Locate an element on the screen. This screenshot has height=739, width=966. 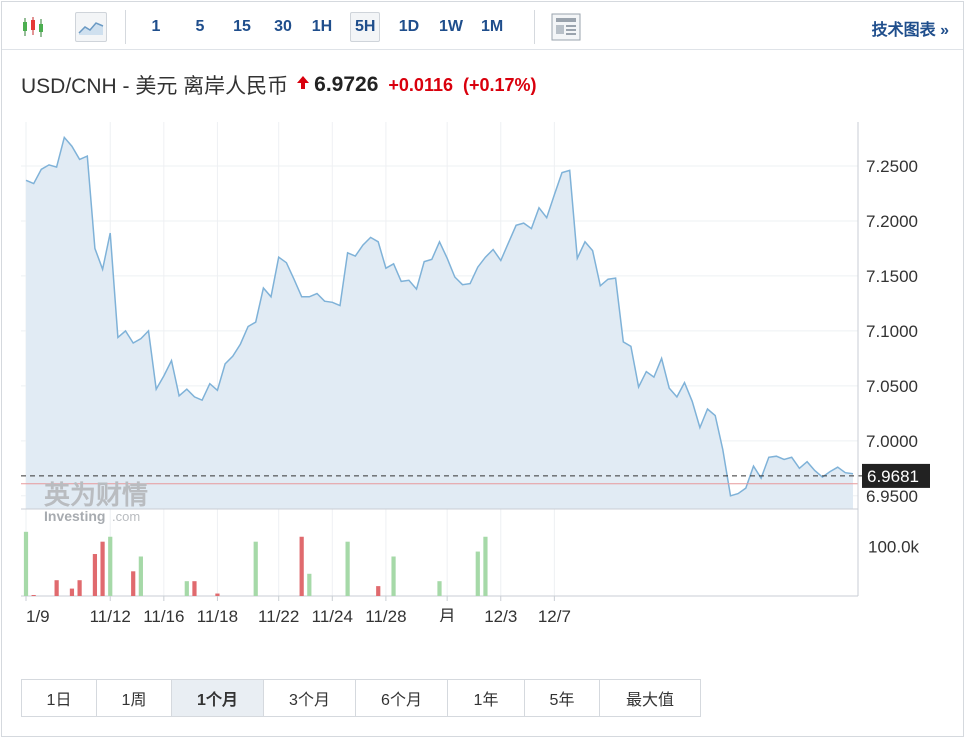
interval-1h: 1H is located at coordinates (322, 26).